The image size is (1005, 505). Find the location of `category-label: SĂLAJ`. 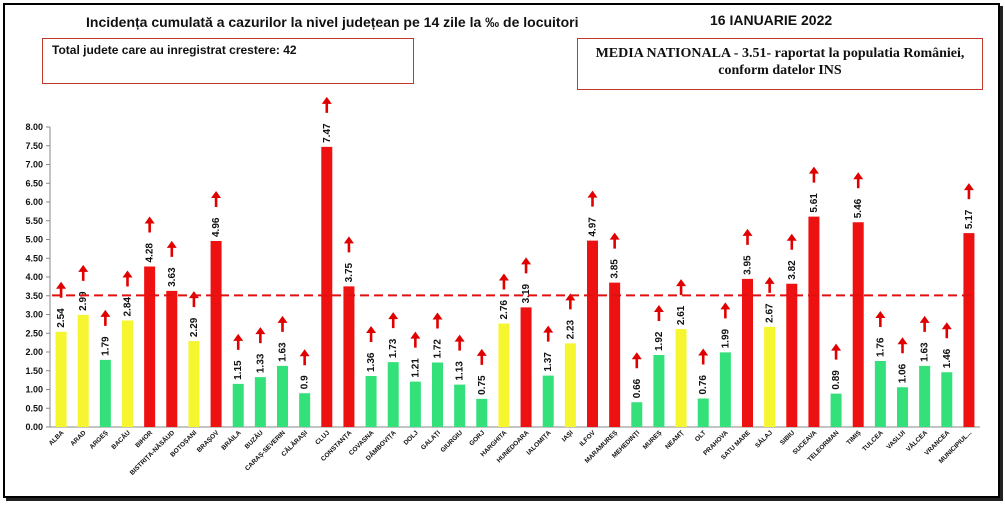

category-label: SĂLAJ is located at coordinates (764, 439).